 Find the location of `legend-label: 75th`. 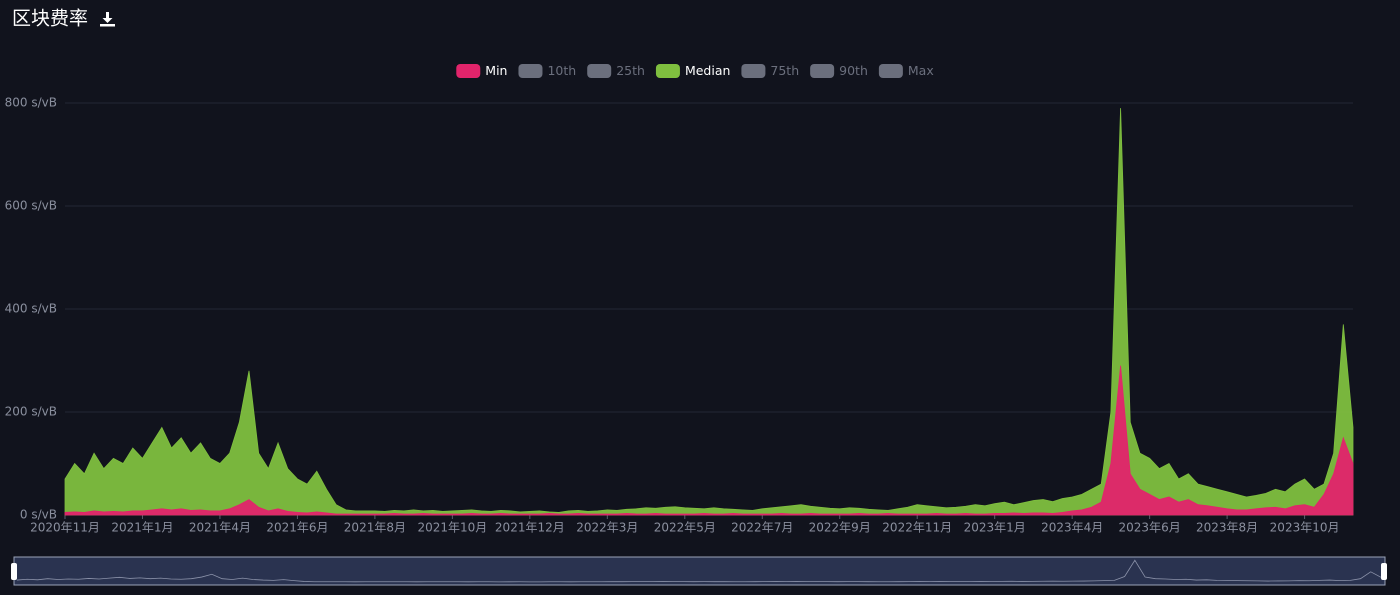

legend-label: 75th is located at coordinates (784, 70).